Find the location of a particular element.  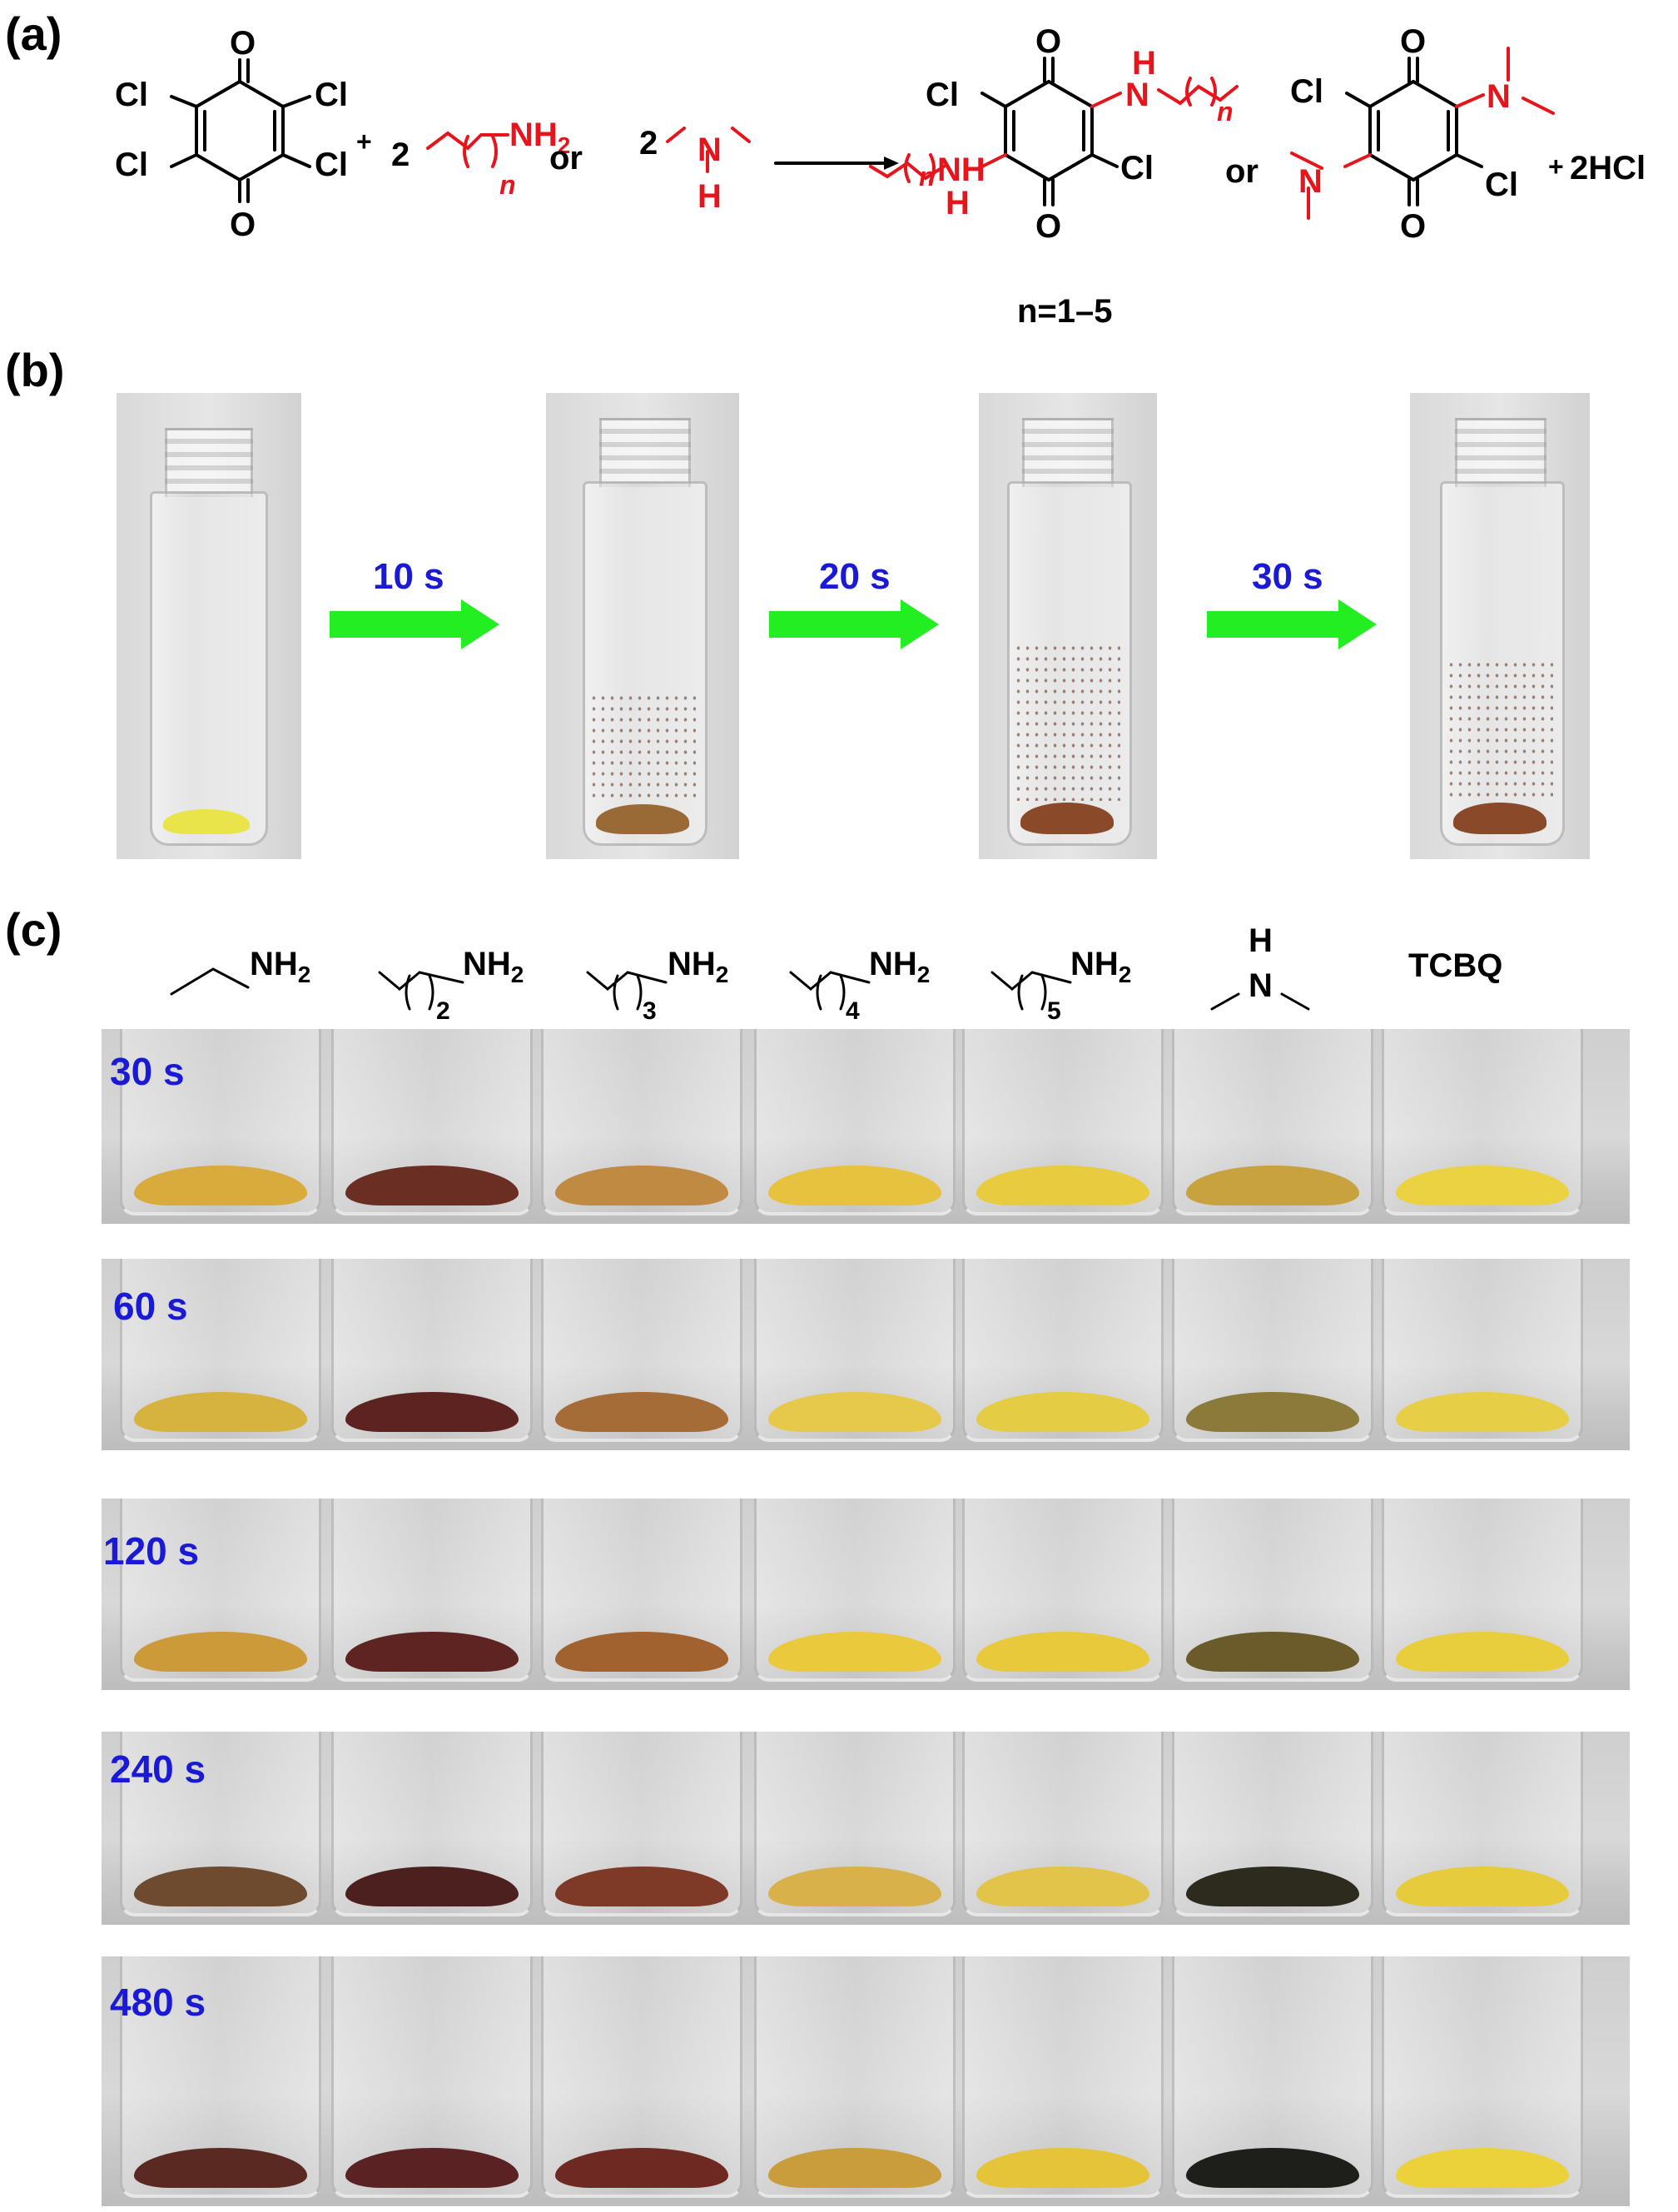

column-header-6-h: H is located at coordinates (1261, 940).